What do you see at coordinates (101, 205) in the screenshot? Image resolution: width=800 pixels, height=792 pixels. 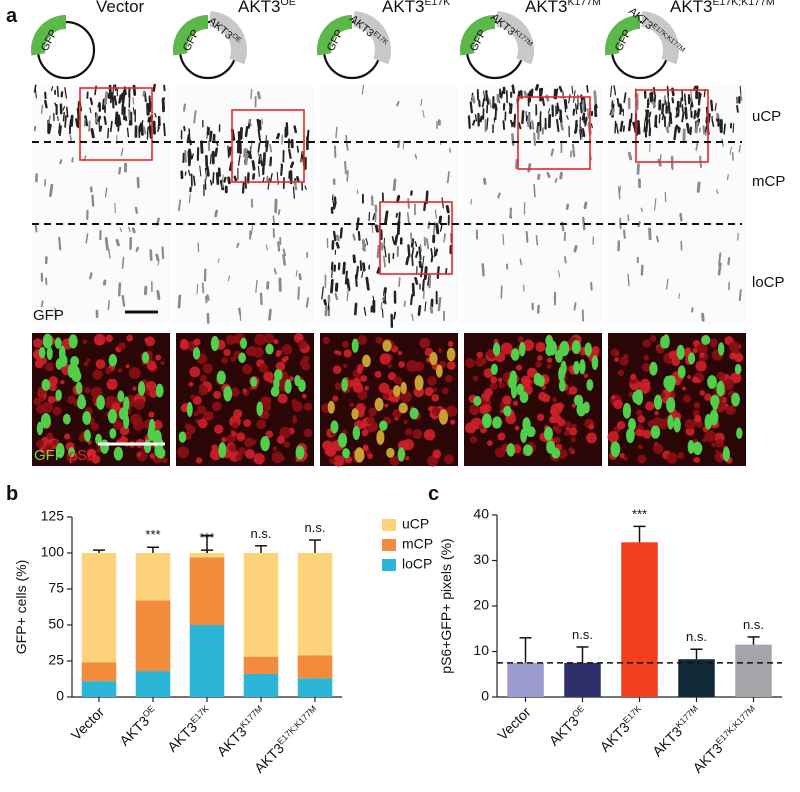 I see `micrograph-gfp` at bounding box center [101, 205].